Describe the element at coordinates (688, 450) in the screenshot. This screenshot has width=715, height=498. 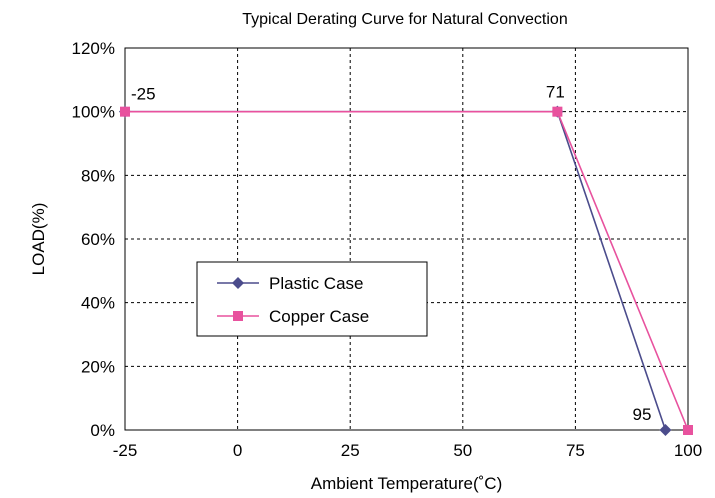
I see `x-tick-label: 100` at that location.